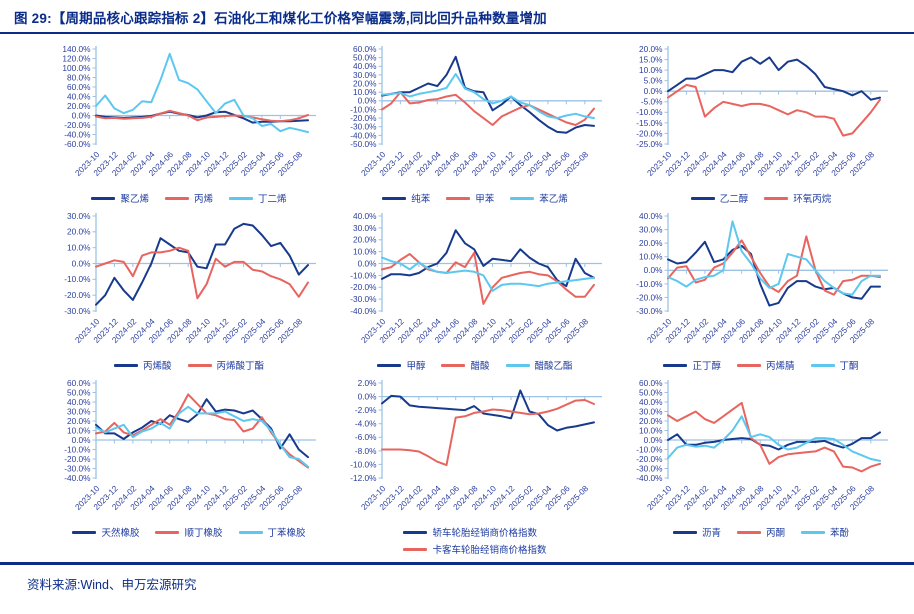 This screenshot has width=914, height=614. I want to click on chart-legend: 天然橡胶 顺丁橡胶 丁苯橡胶, so click(189, 532).